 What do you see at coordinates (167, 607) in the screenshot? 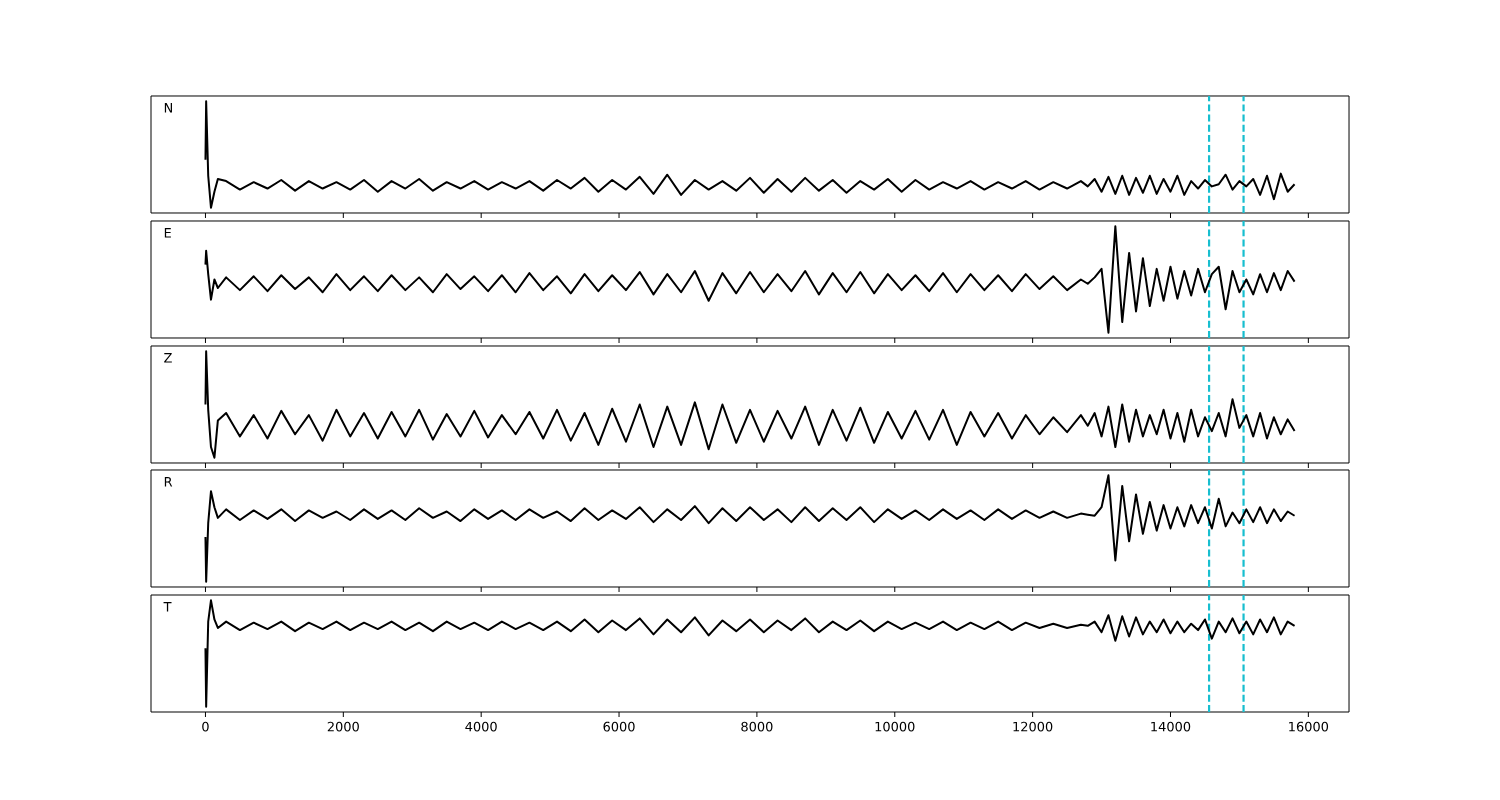
I see `chart-title: T` at bounding box center [167, 607].